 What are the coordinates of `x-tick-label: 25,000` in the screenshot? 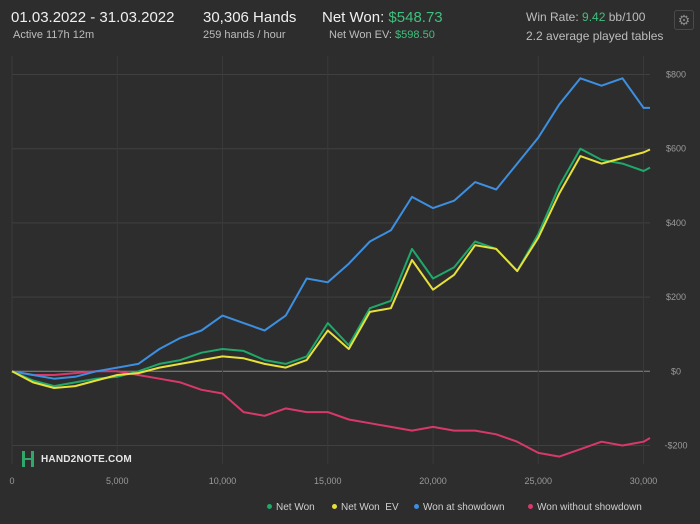 It's located at (539, 481).